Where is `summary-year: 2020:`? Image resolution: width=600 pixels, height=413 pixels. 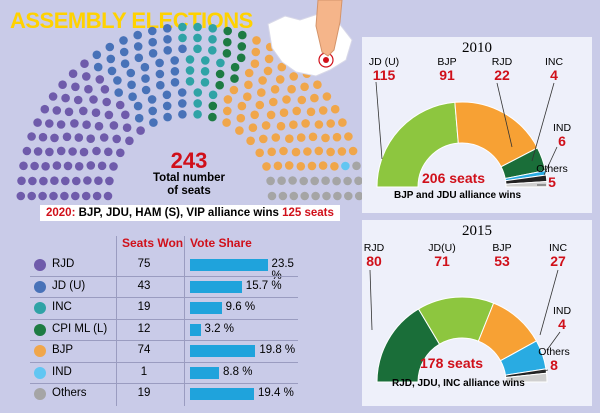 summary-year: 2020: is located at coordinates (61, 213).